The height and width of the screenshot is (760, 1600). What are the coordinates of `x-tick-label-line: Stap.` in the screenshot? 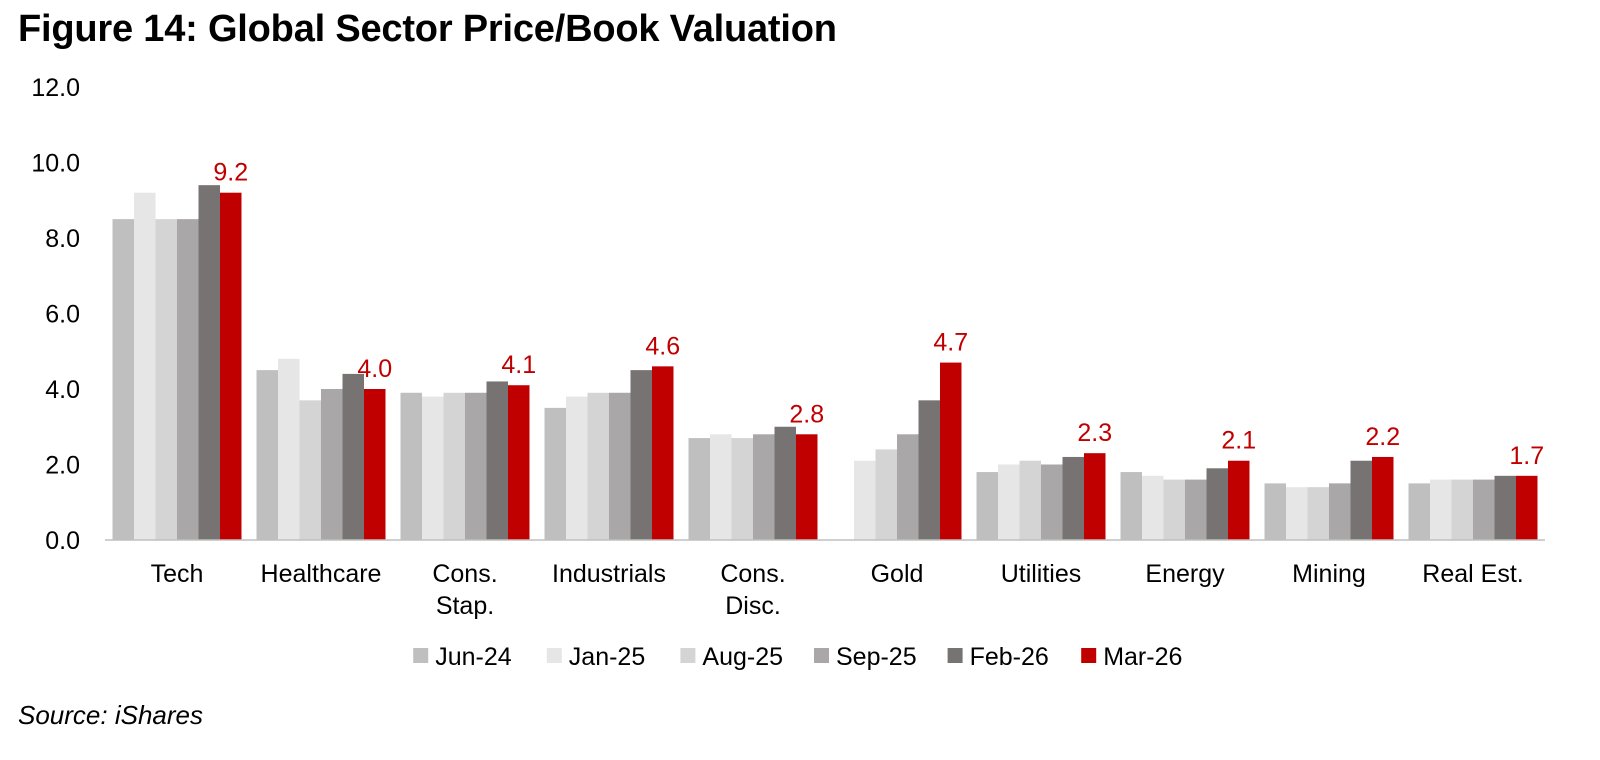 It's located at (465, 606).